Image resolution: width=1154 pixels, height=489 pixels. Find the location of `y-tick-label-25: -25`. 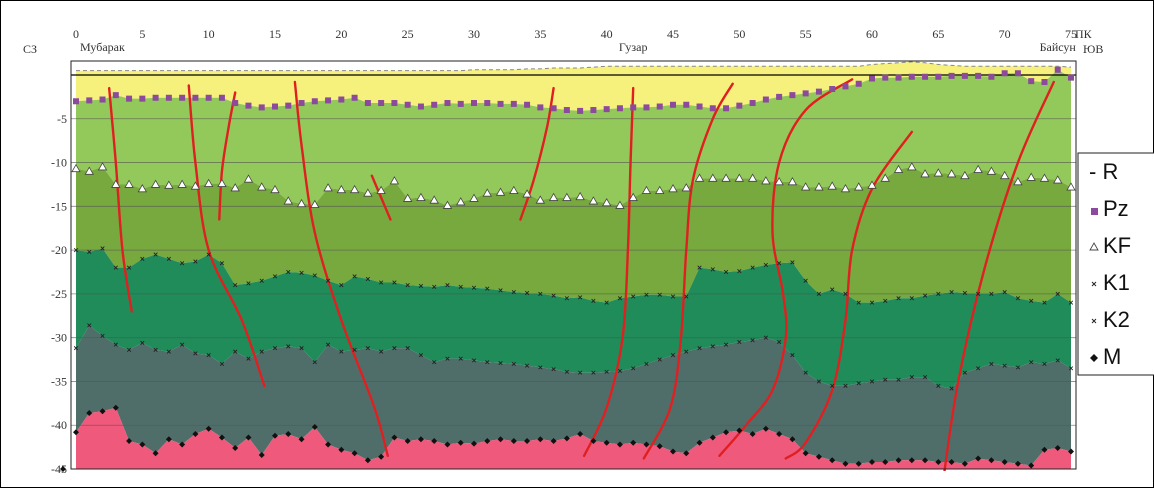

y-tick-label-25: -25 is located at coordinates (59, 294).